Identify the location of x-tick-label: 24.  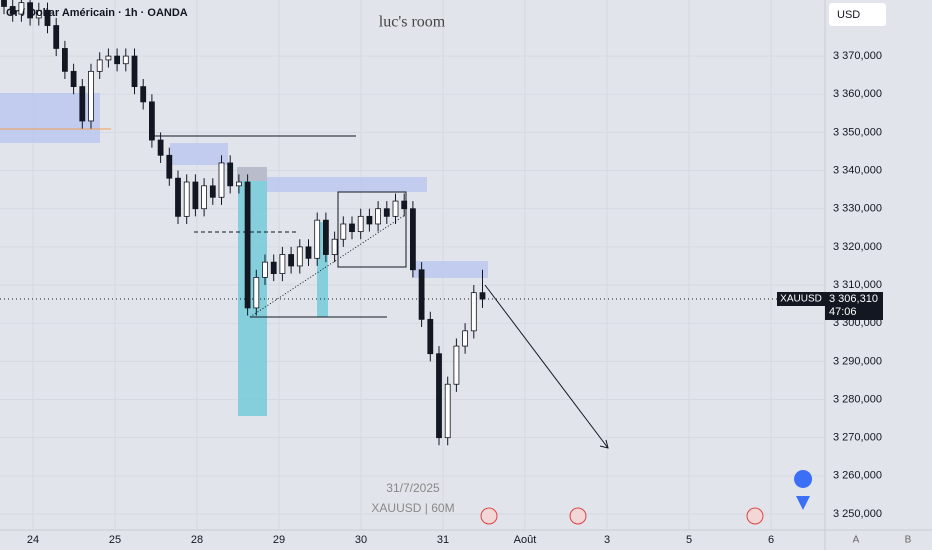
(33, 540).